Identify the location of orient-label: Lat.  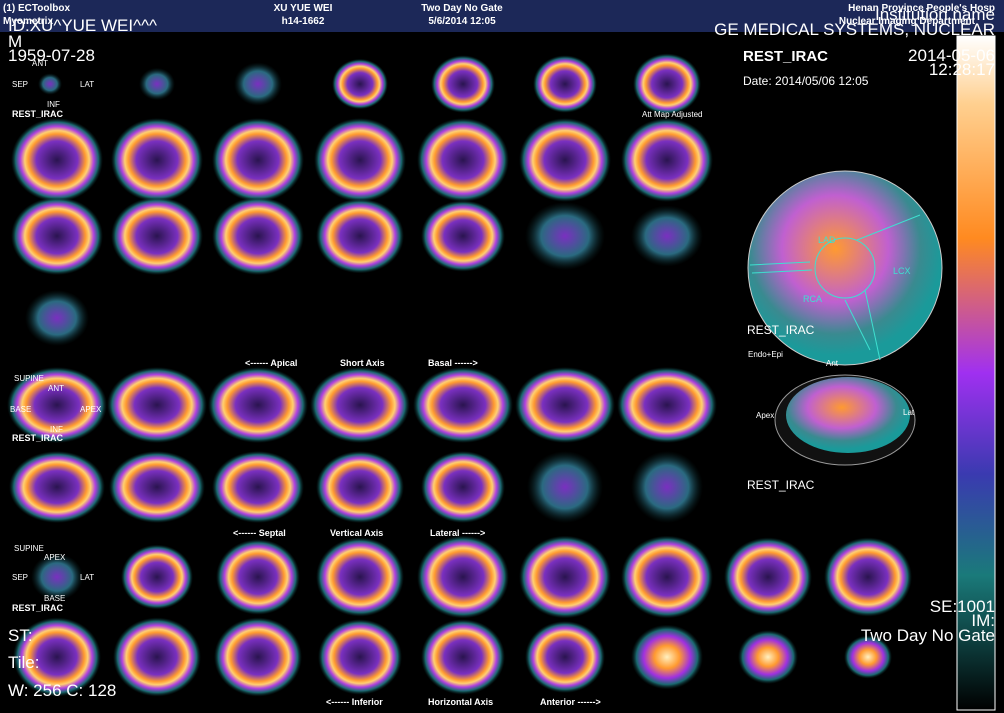
(909, 412).